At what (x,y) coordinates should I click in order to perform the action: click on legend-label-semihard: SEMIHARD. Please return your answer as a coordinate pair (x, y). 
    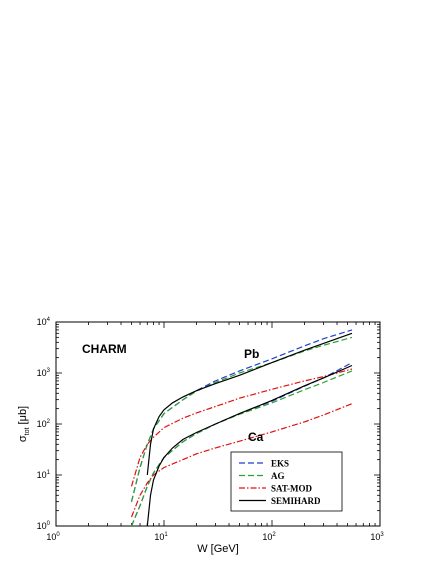
    Looking at the image, I should click on (296, 501).